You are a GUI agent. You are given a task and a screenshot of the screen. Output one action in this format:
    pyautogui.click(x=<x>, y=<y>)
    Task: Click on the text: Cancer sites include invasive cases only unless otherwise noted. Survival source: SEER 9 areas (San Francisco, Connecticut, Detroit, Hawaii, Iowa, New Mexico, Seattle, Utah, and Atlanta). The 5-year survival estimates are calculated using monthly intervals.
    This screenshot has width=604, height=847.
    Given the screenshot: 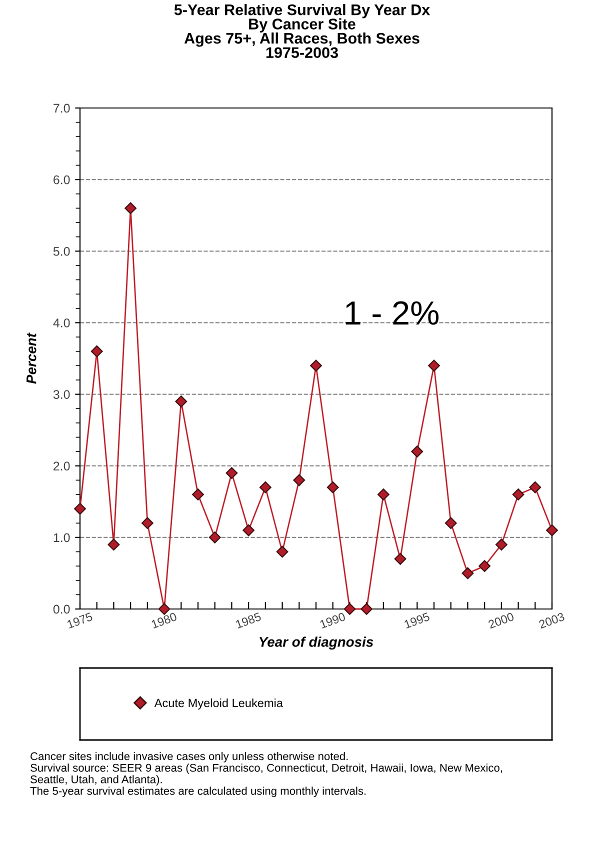 What is the action you would take?
    pyautogui.click(x=266, y=775)
    